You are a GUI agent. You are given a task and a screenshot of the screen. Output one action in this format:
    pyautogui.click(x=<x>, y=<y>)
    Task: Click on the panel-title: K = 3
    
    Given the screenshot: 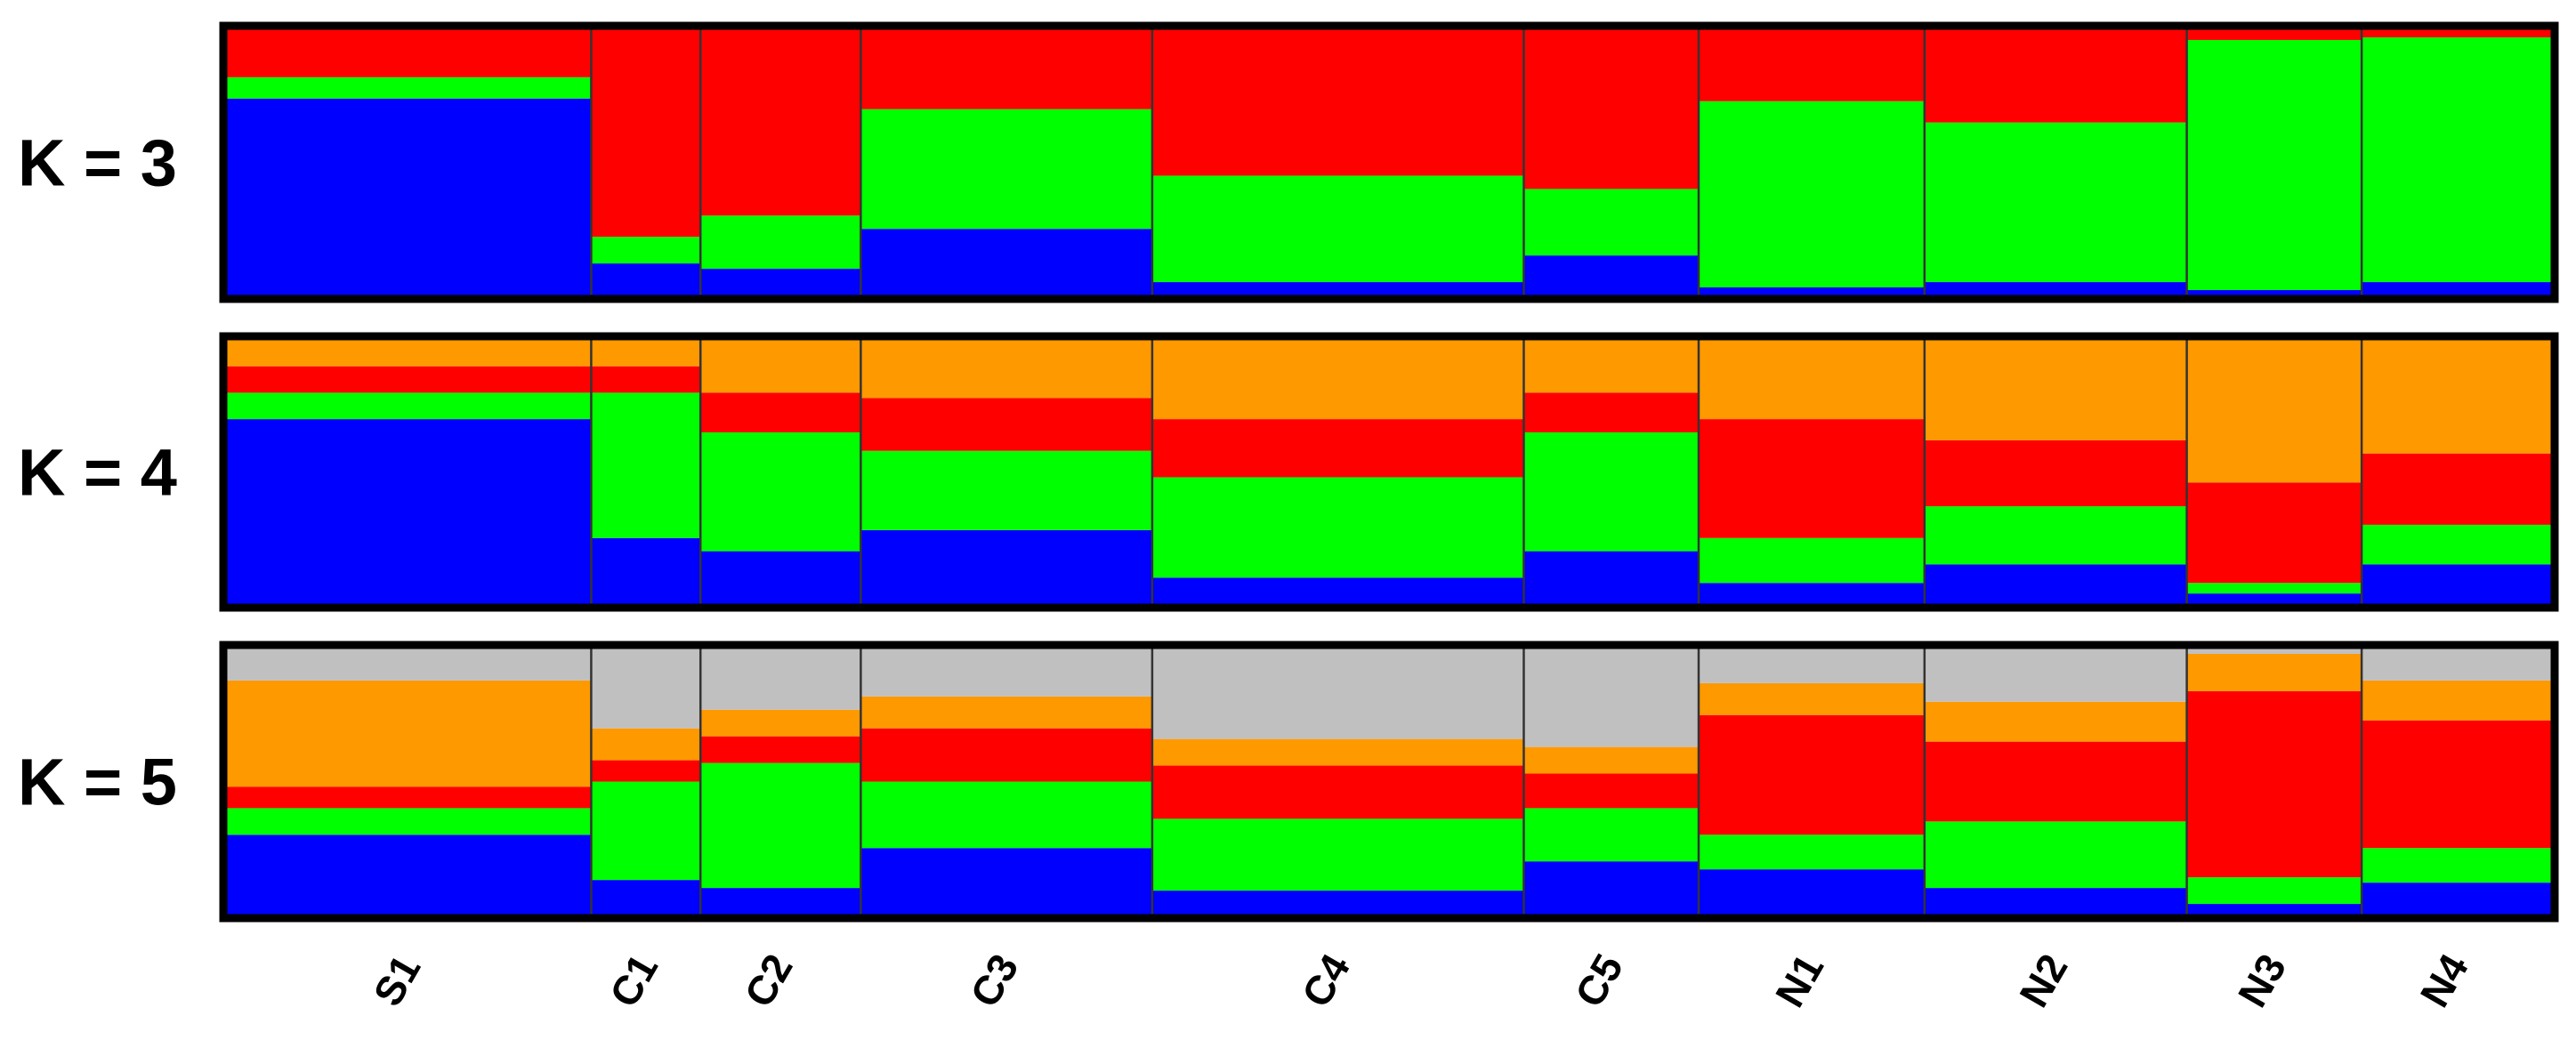 What is the action you would take?
    pyautogui.click(x=97, y=163)
    